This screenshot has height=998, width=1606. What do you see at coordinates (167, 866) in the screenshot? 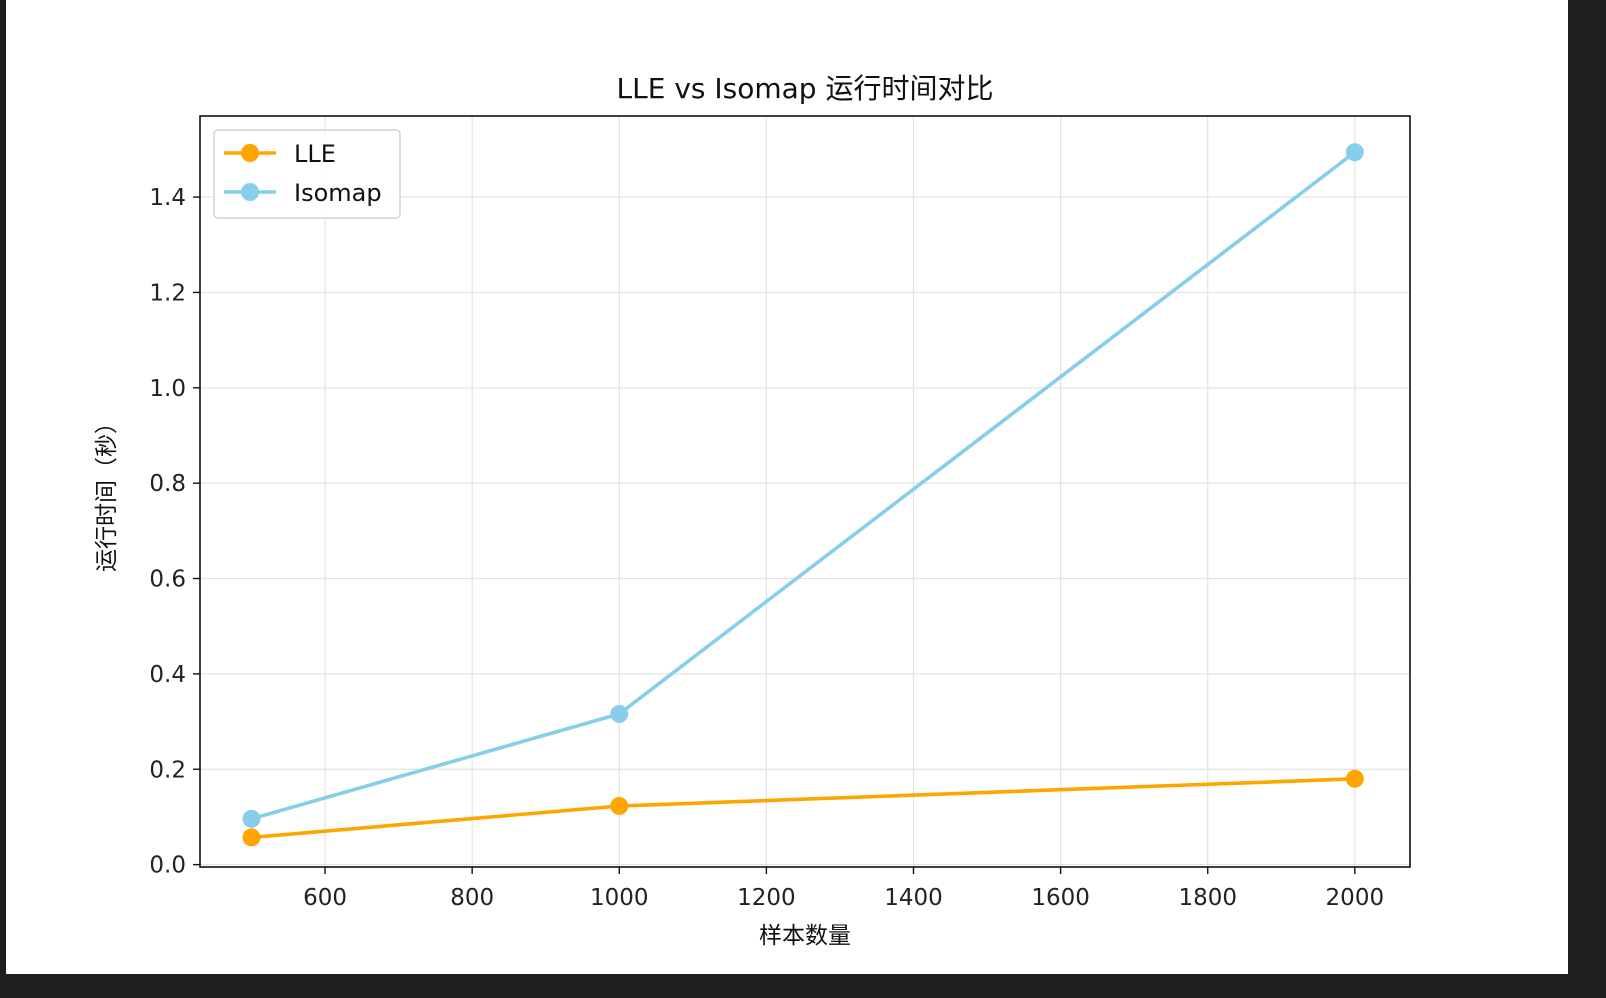
I see `y-tick-label: 0.0` at bounding box center [167, 866].